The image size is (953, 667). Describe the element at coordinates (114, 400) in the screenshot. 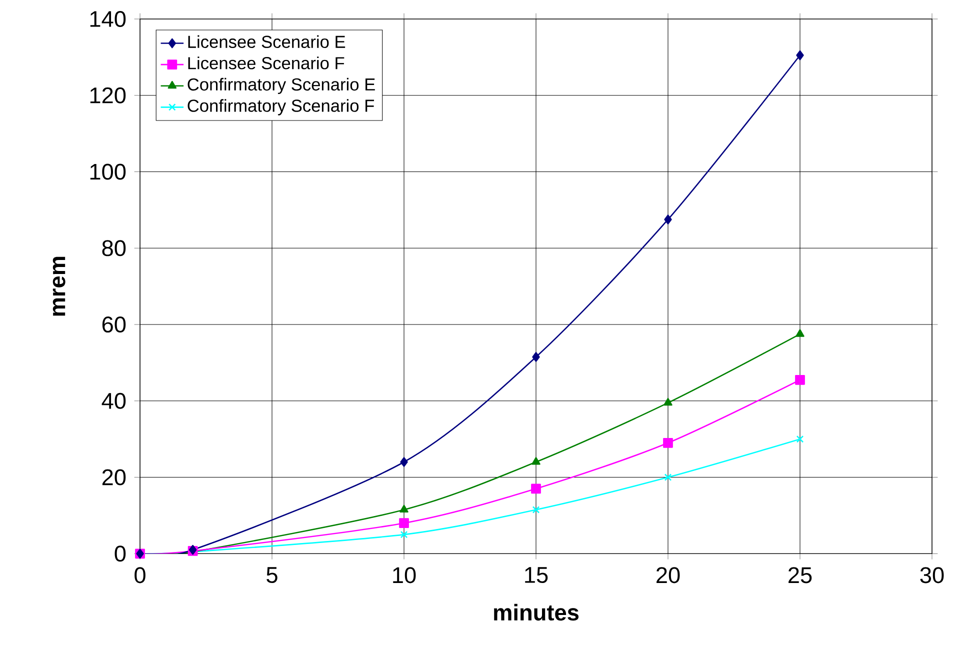

I see `y-tick-label: 40` at that location.